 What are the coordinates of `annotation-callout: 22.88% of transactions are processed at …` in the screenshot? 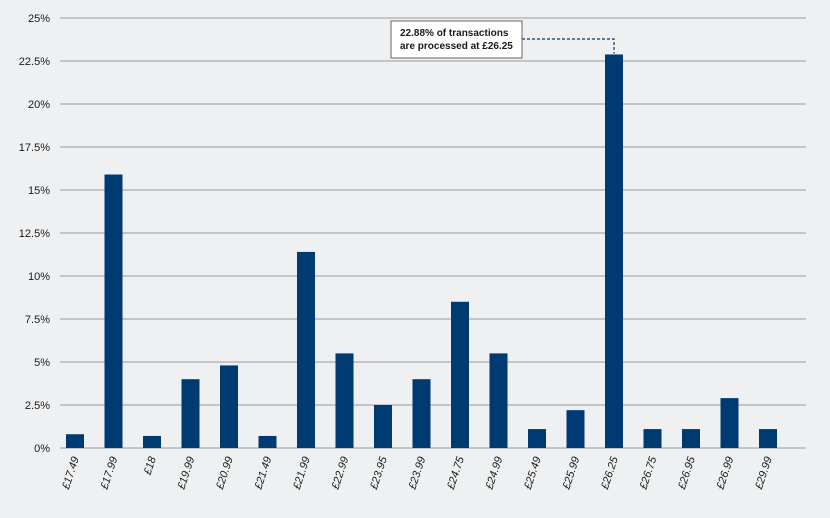 It's located at (502, 39).